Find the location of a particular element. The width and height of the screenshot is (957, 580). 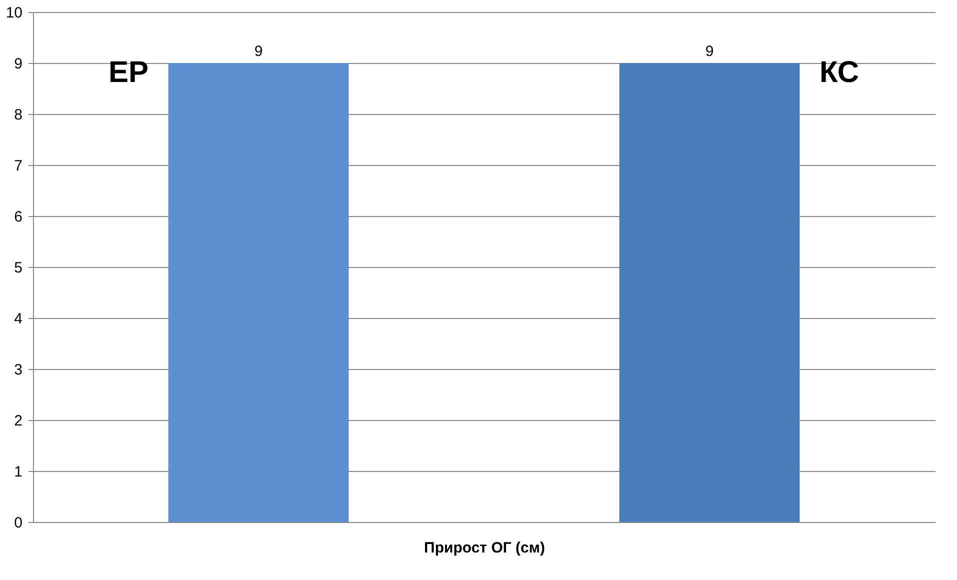

y-tick-label: 7 is located at coordinates (18, 166).